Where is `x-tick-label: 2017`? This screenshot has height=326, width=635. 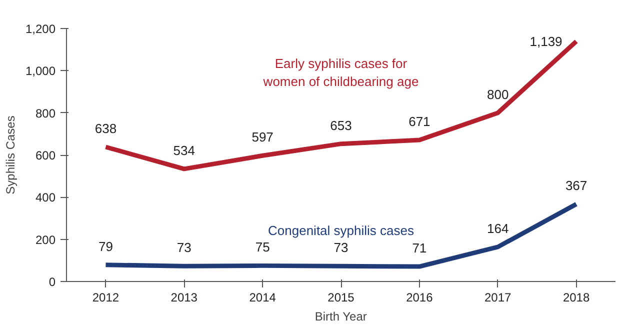
x-tick-label: 2017 is located at coordinates (498, 297).